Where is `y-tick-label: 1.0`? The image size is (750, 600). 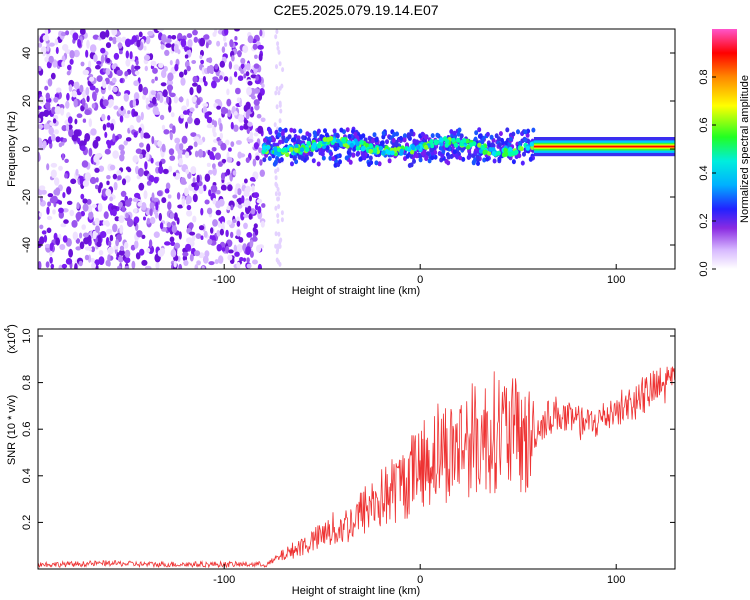 y-tick-label: 1.0 is located at coordinates (27, 335).